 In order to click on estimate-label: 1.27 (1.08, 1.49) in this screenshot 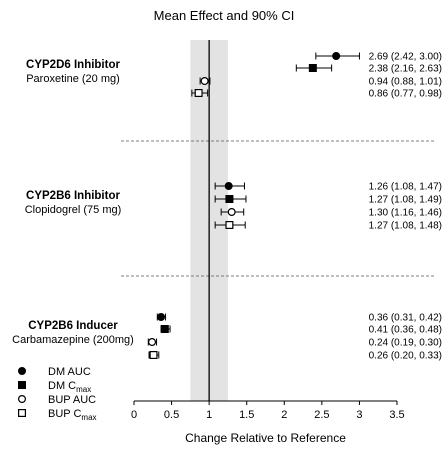, I will do `click(405, 200)`.